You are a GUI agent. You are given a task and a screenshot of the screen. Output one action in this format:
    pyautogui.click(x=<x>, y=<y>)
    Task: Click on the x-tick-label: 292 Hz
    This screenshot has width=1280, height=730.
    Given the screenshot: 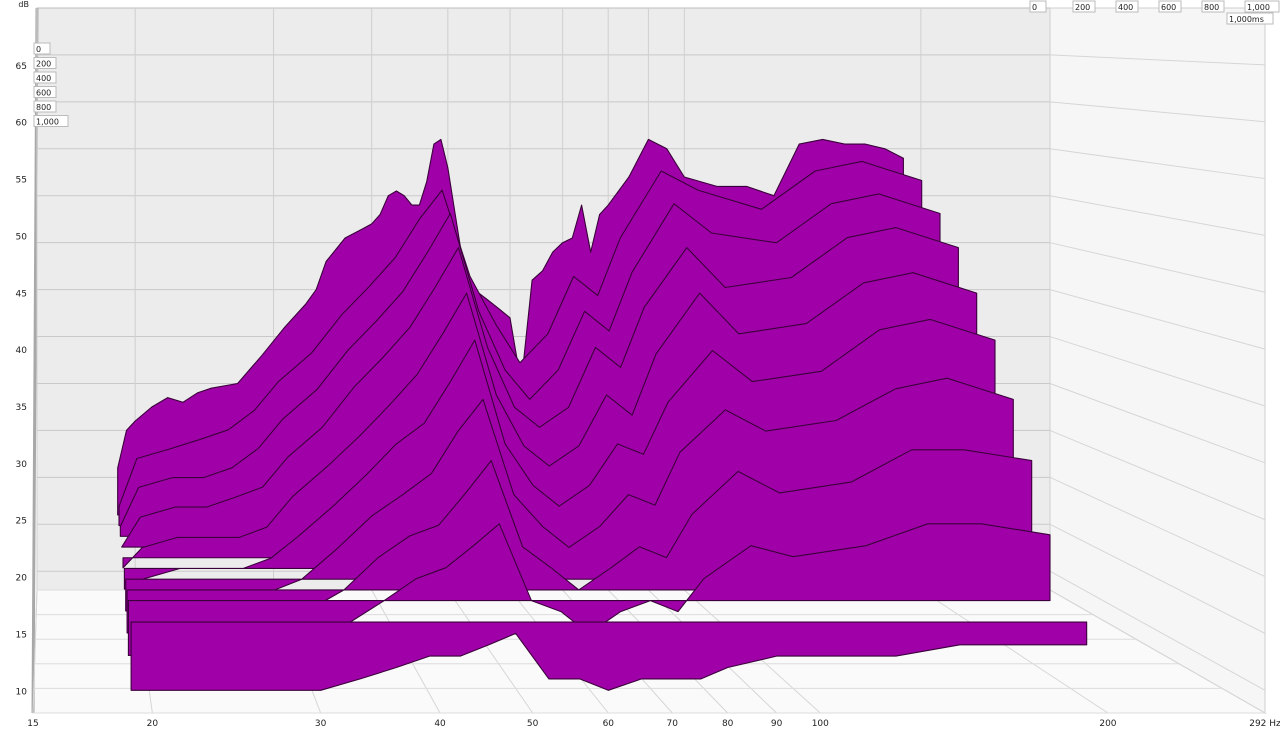 What is the action you would take?
    pyautogui.click(x=1264, y=724)
    